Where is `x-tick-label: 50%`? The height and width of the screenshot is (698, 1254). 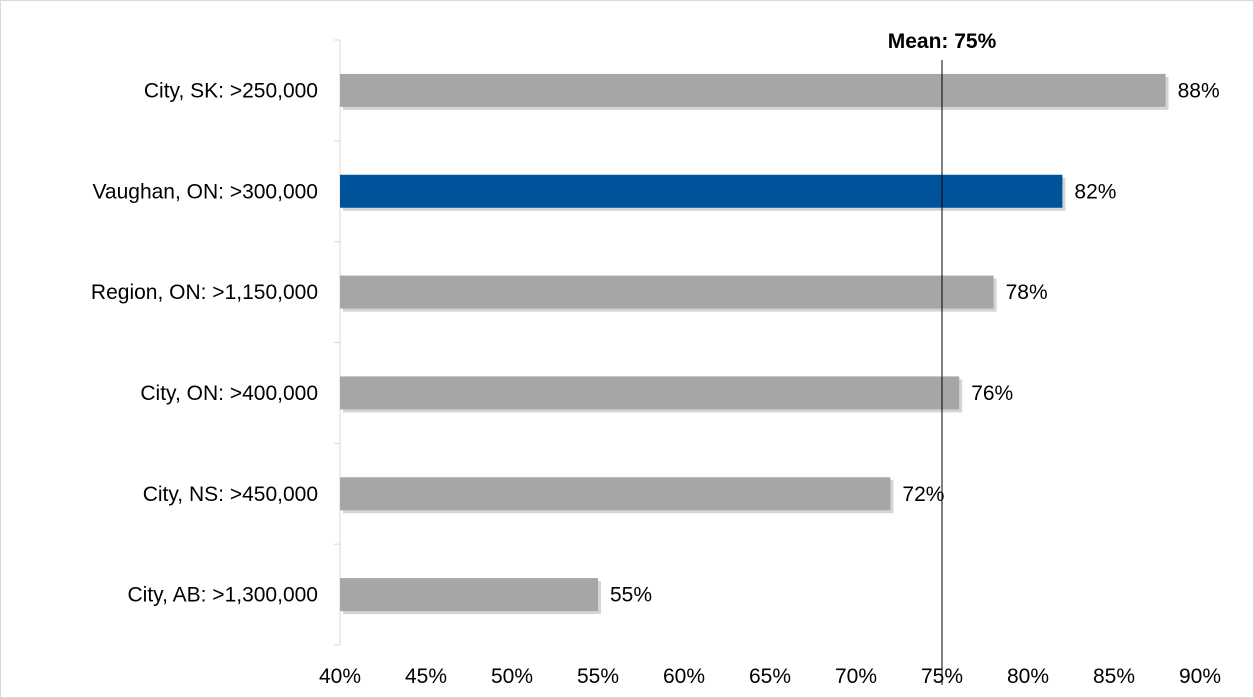 x-tick-label: 50% is located at coordinates (512, 676).